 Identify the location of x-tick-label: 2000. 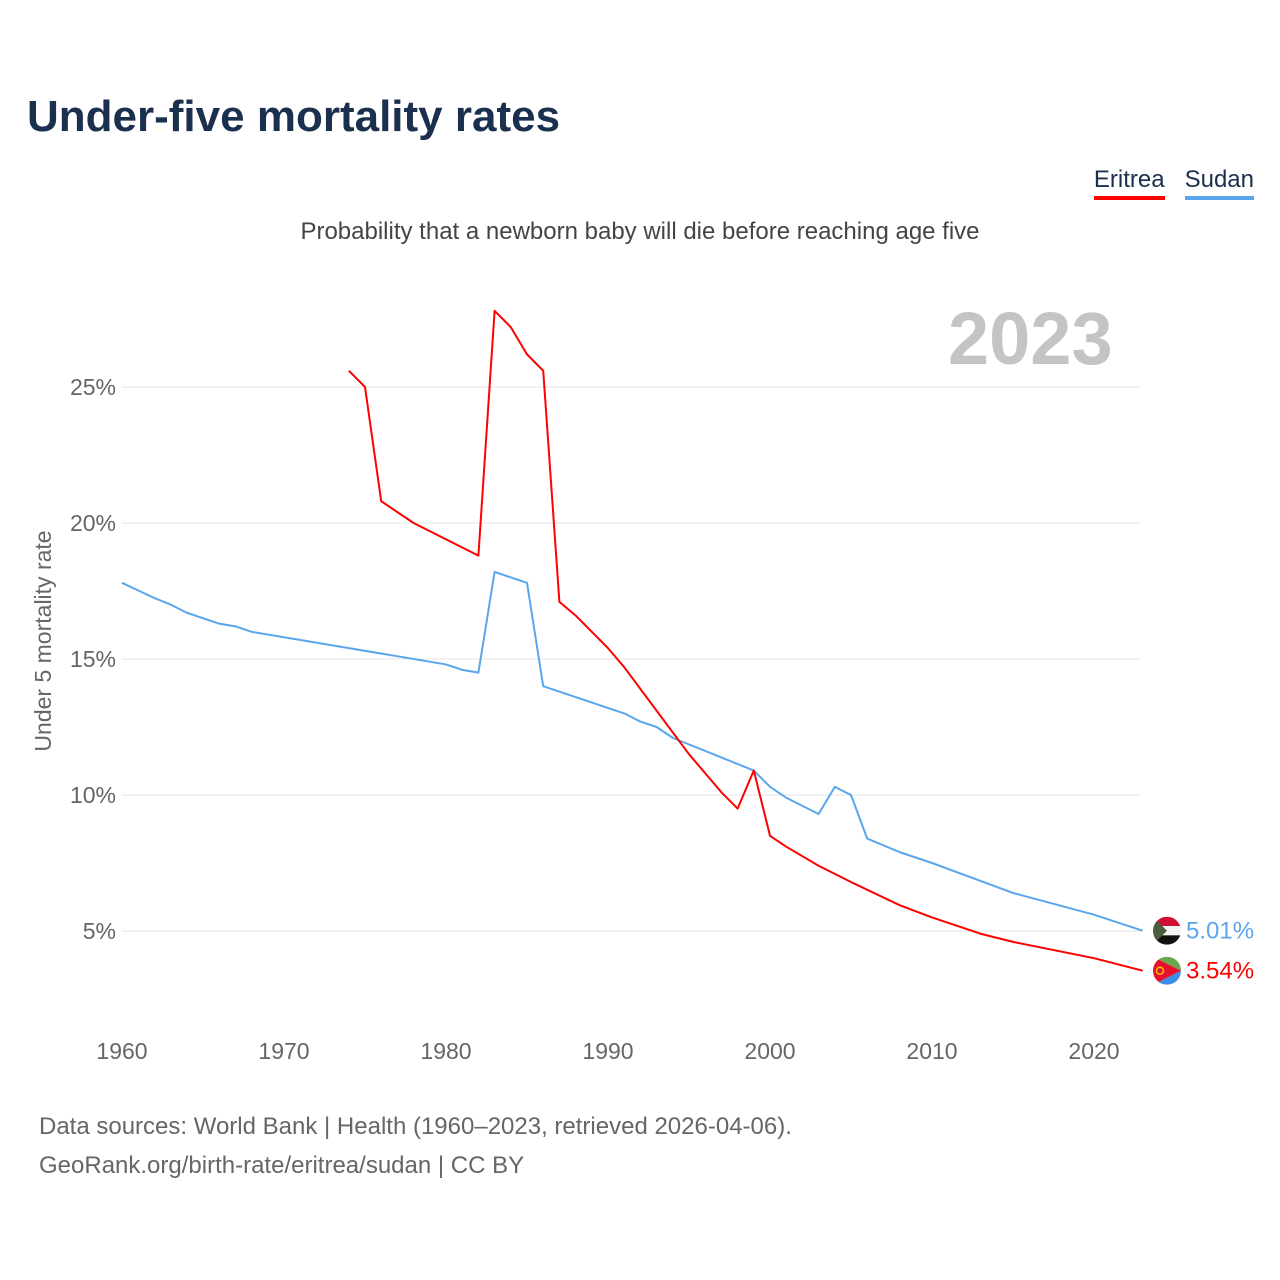
(769, 1051).